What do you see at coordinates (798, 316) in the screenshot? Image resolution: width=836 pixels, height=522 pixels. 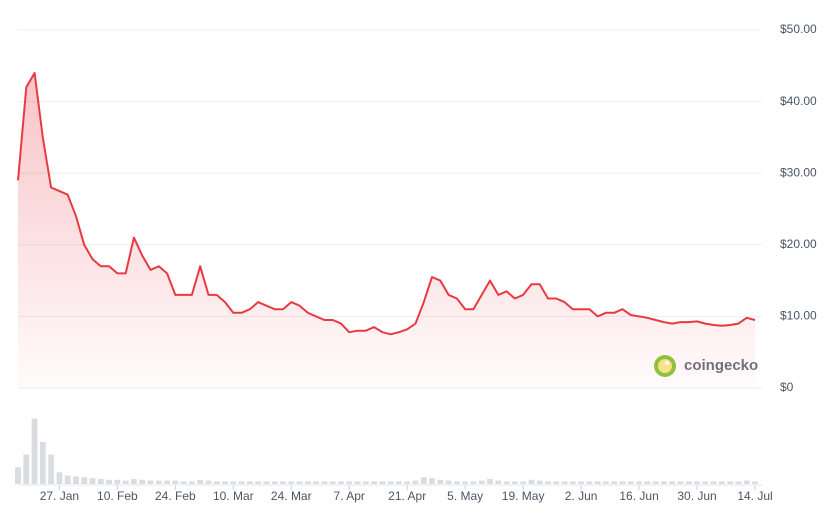 I see `y-tick-label: $10.00` at bounding box center [798, 316].